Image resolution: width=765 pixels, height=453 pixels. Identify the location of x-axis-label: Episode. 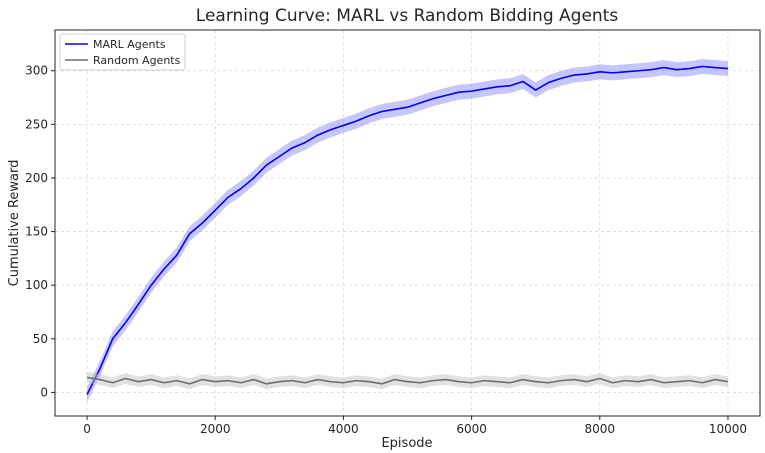
(406, 443).